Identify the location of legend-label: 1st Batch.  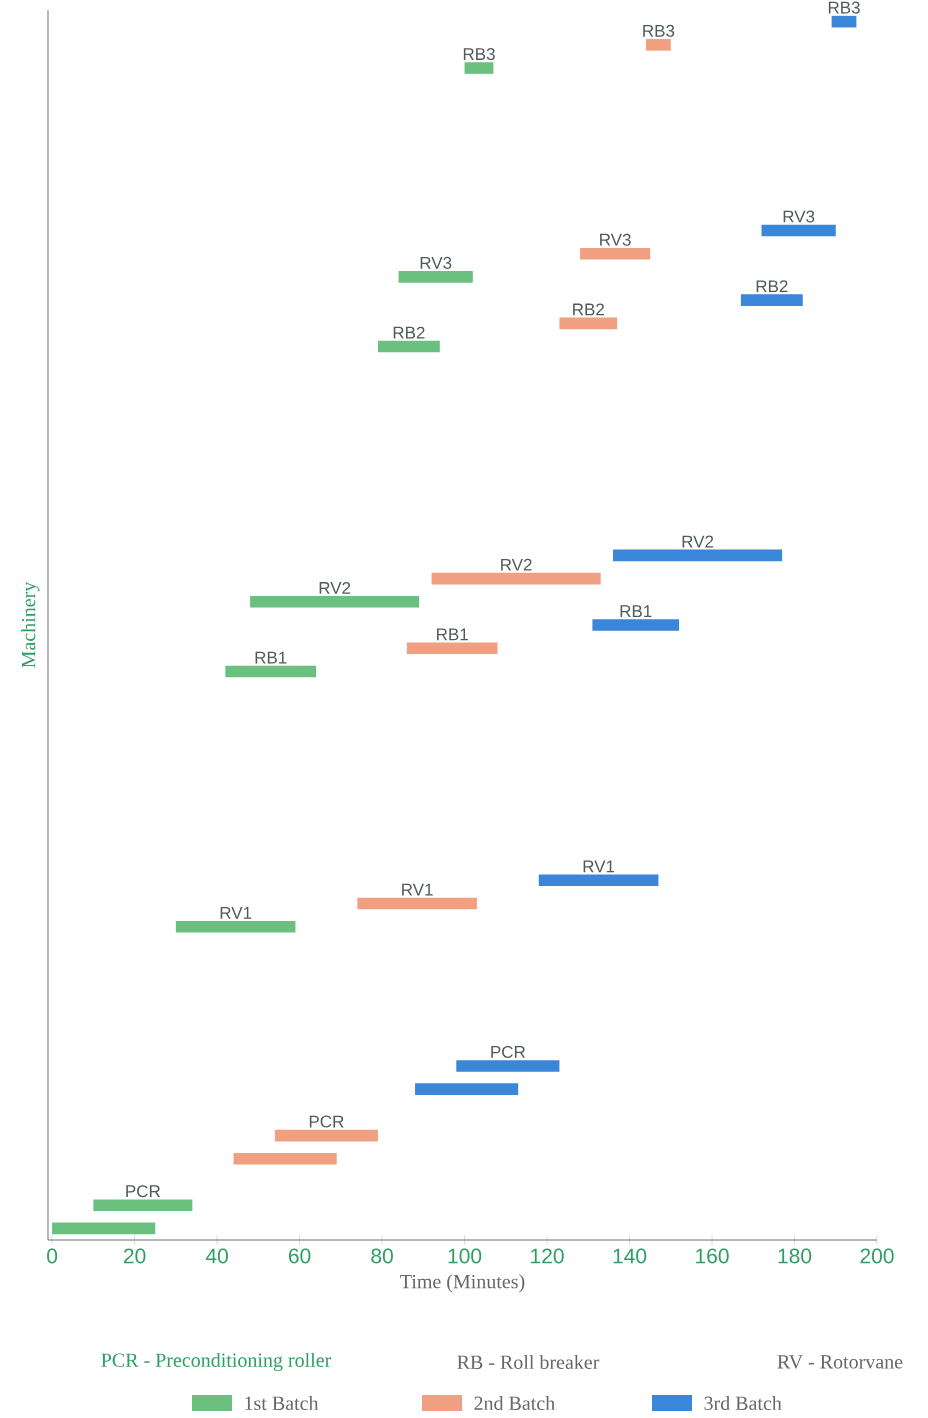
(282, 1403).